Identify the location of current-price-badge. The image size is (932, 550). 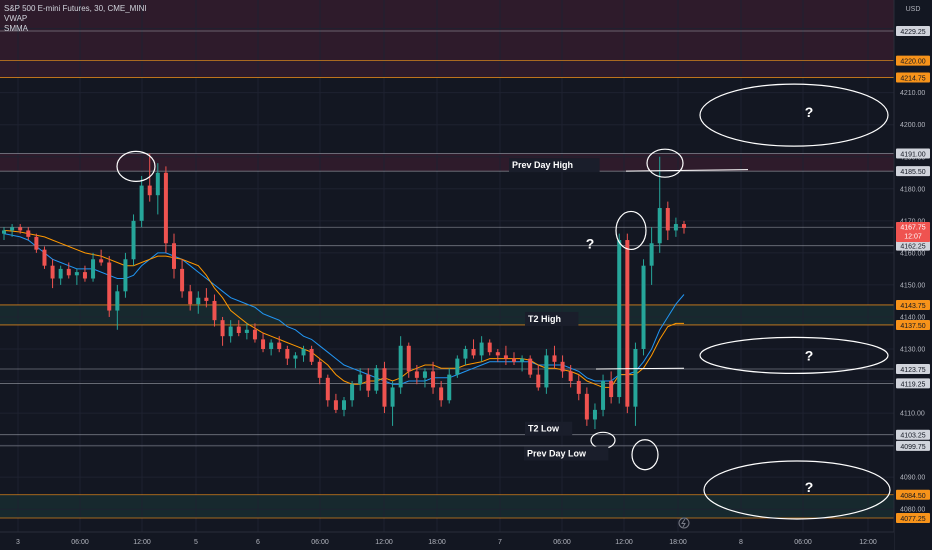
(913, 232).